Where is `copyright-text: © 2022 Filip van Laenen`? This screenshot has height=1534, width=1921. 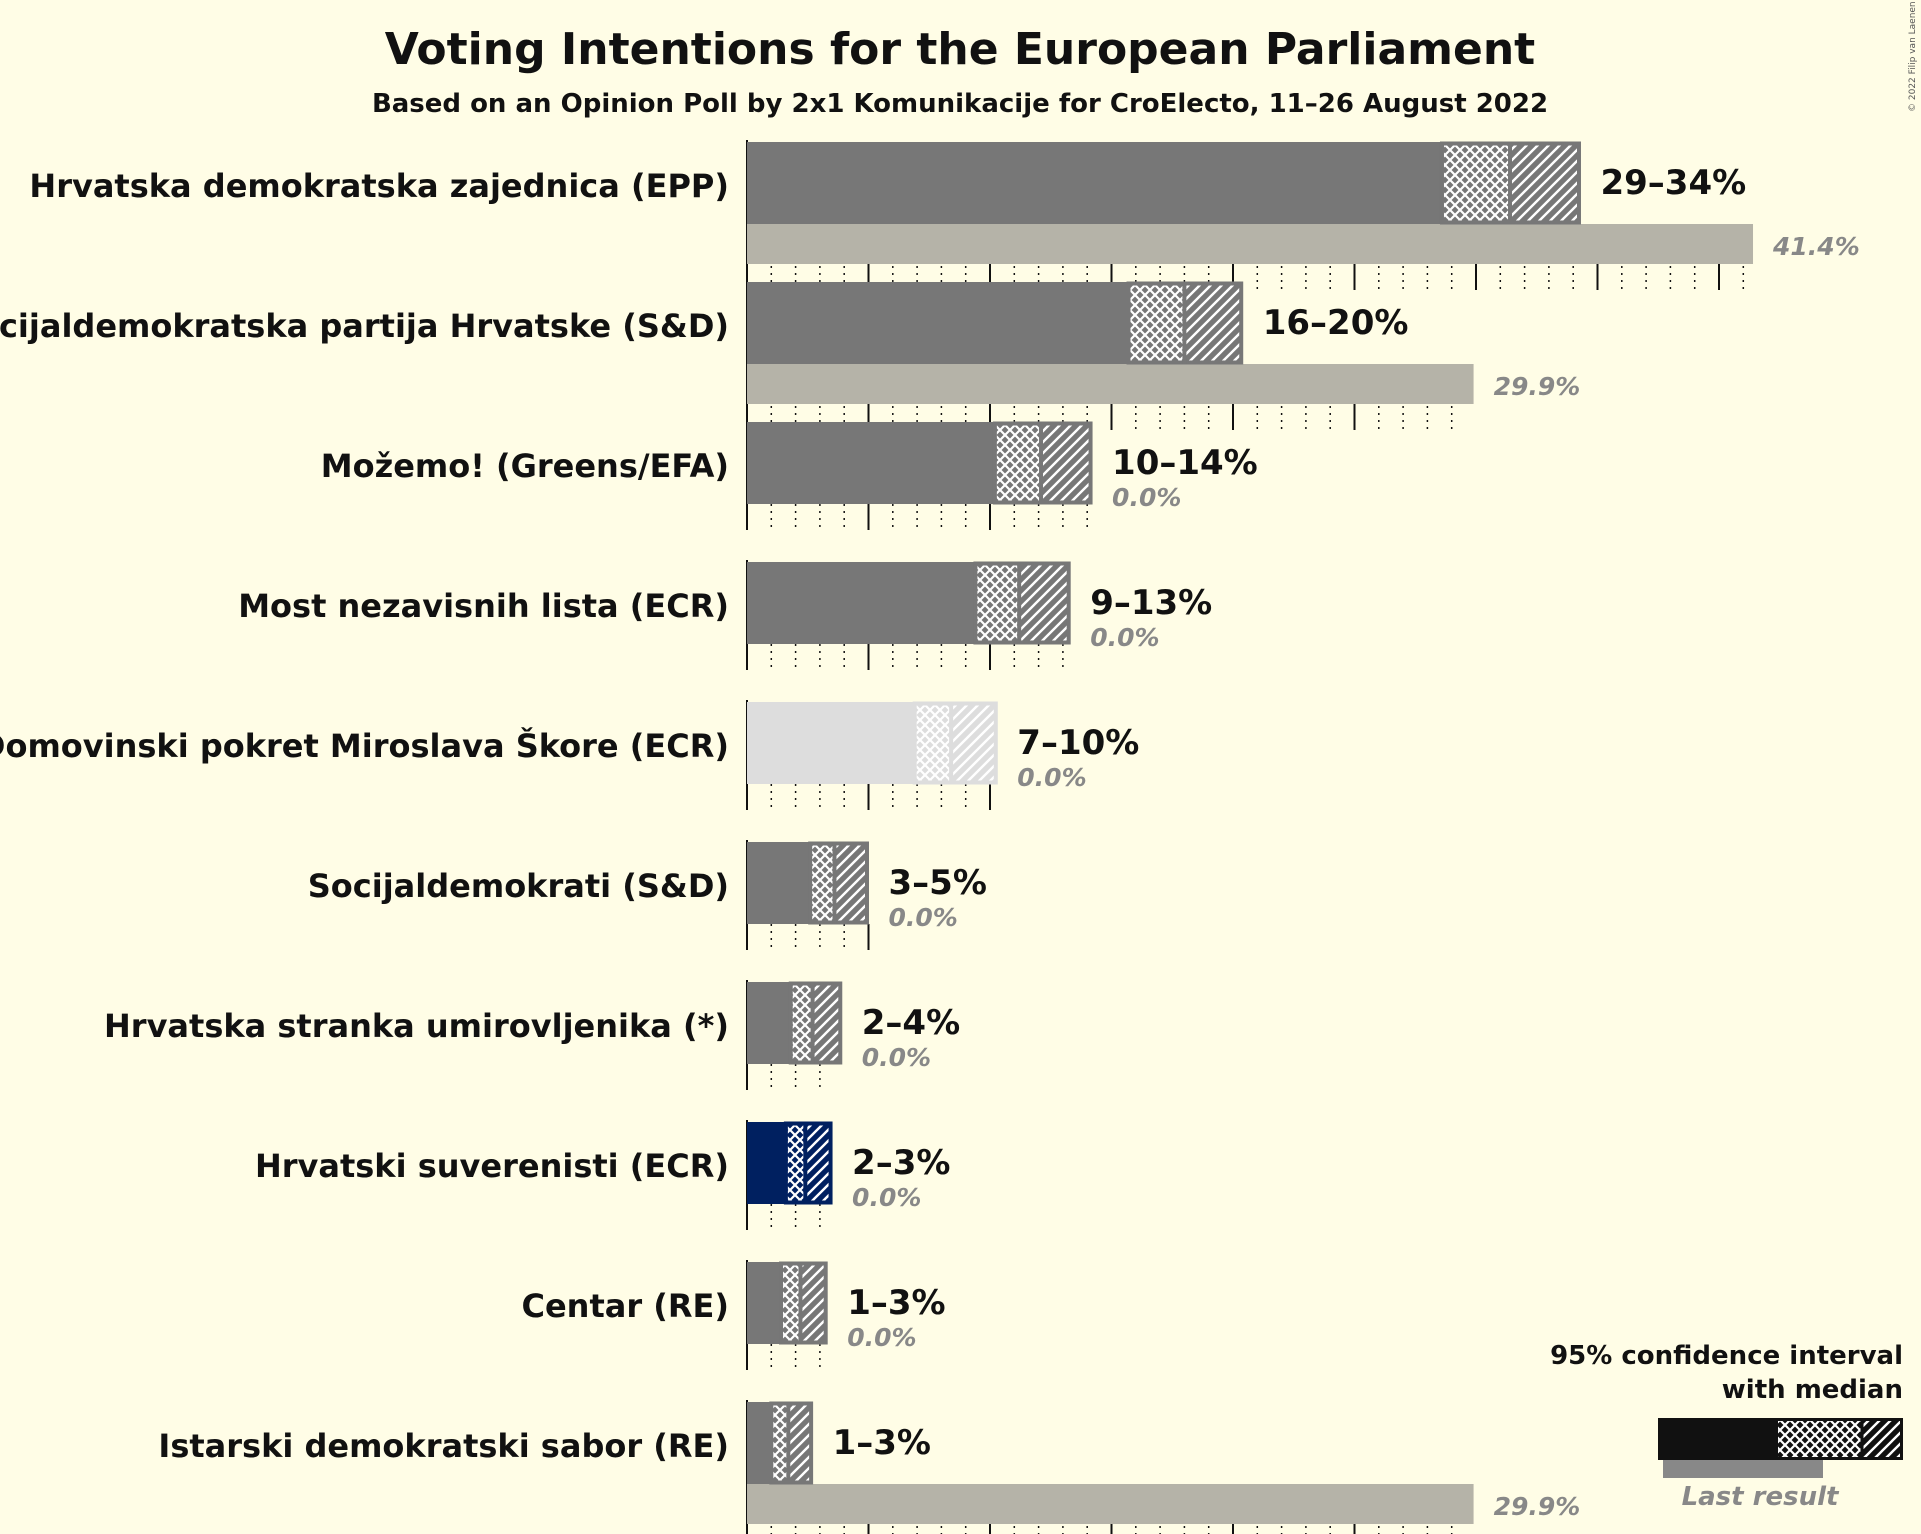 copyright-text: © 2022 Filip van Laenen is located at coordinates (1913, 56).